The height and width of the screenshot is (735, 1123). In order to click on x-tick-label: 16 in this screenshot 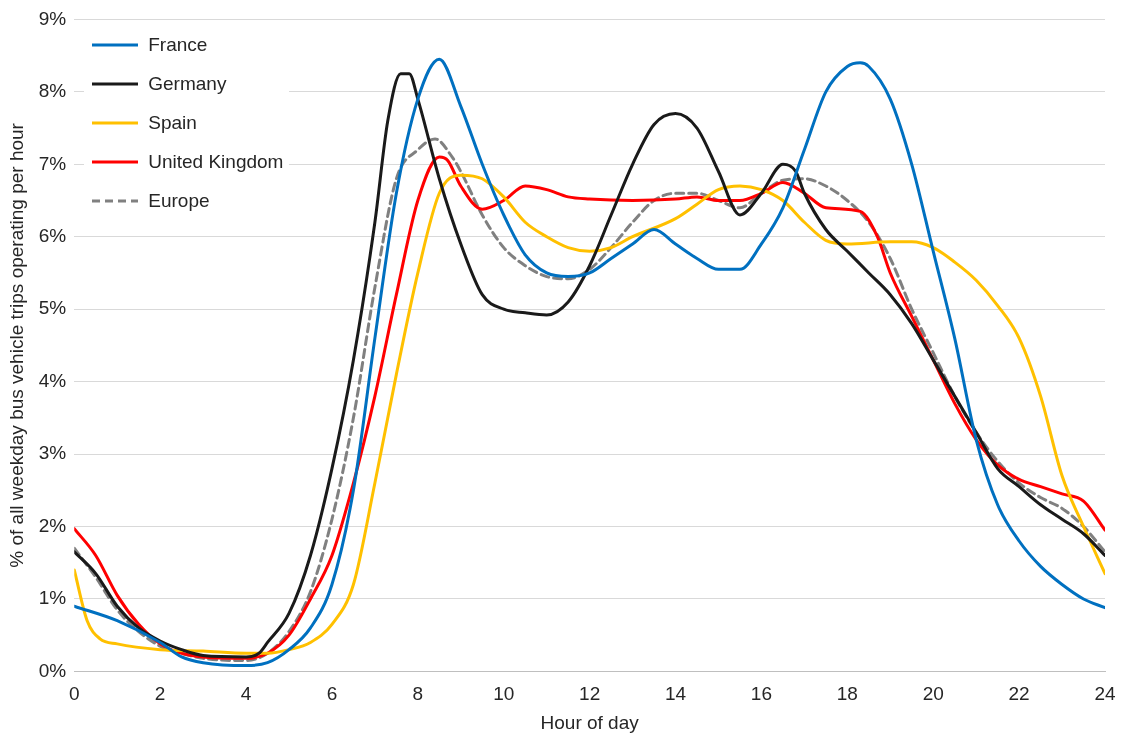, I will do `click(761, 694)`.